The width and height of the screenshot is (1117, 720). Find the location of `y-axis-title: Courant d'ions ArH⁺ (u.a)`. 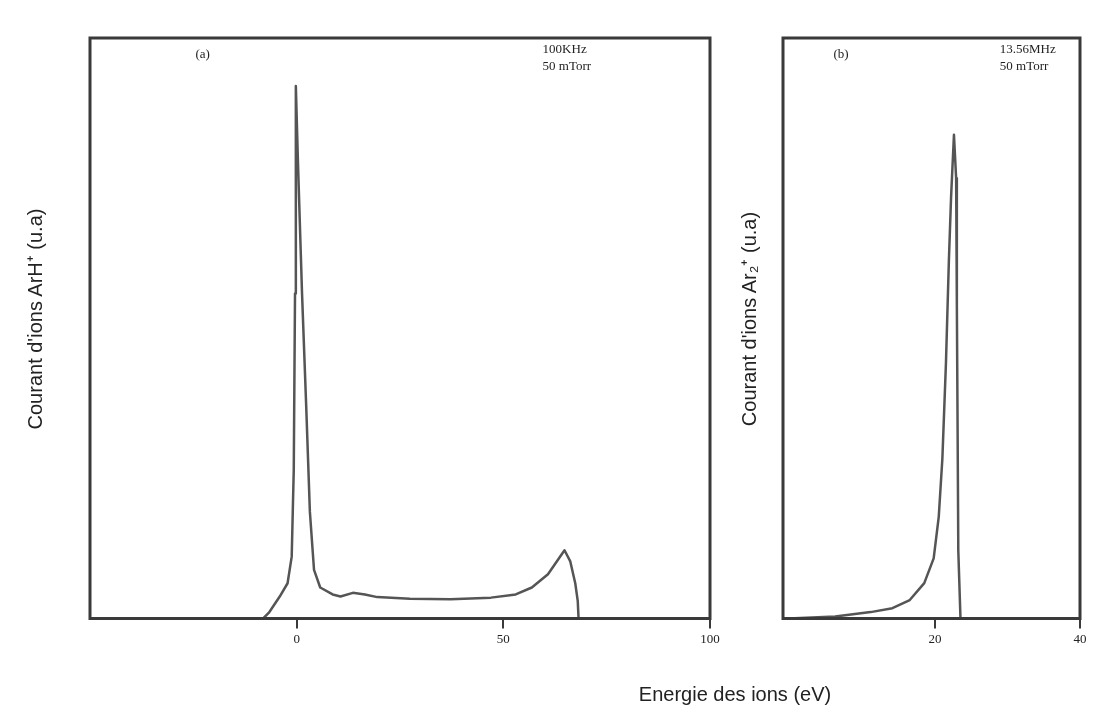

y-axis-title: Courant d'ions ArH⁺ (u.a) is located at coordinates (34, 319).